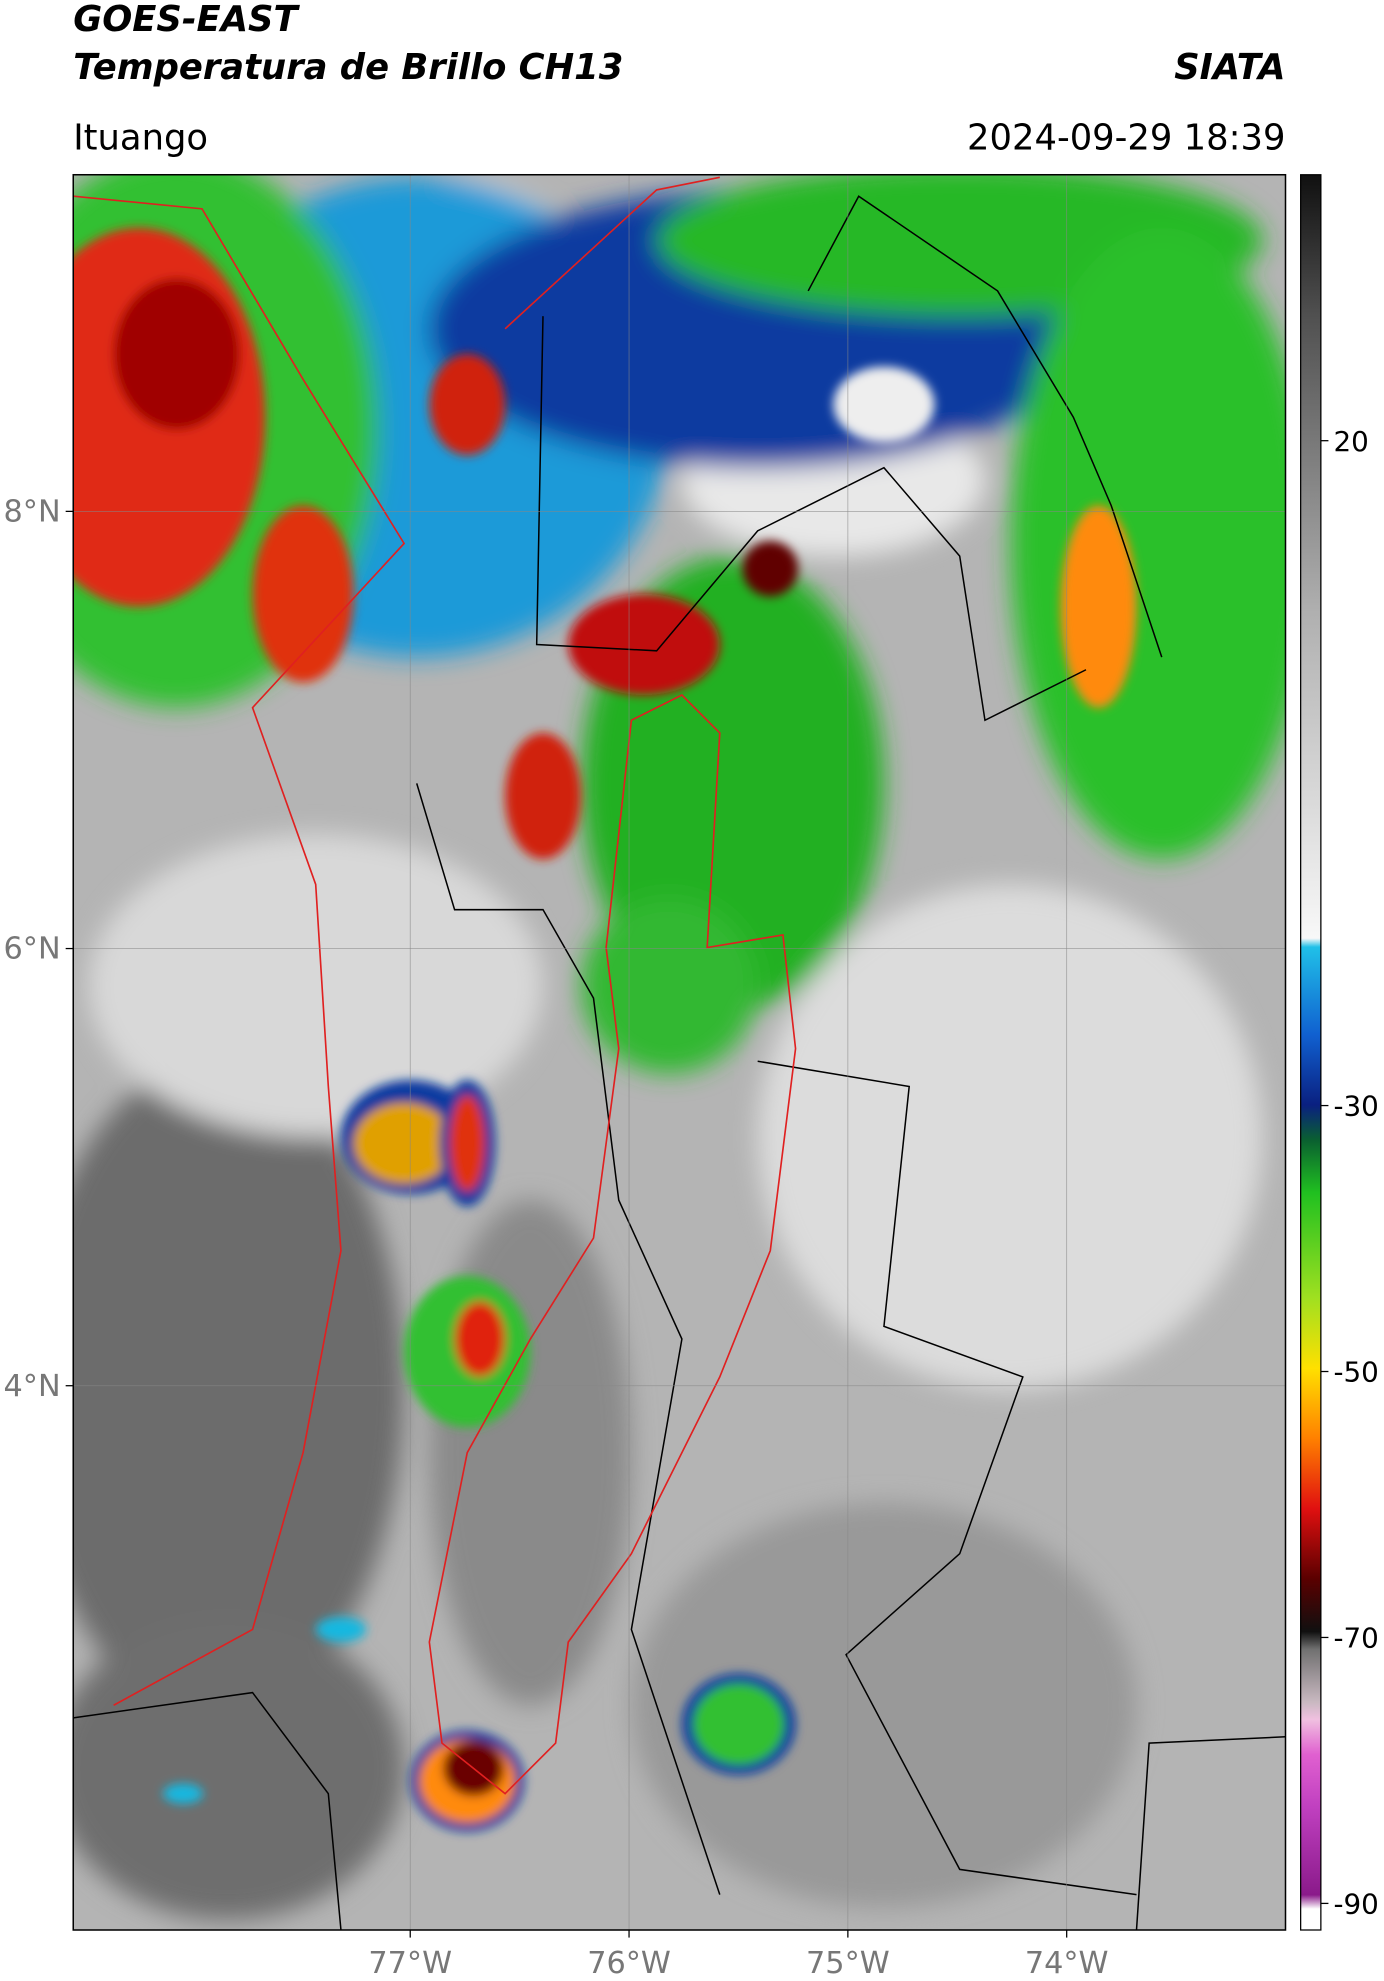 This screenshot has width=1384, height=1981. I want to click on subtitle: Temperatura de Brillo CH13, so click(348, 67).